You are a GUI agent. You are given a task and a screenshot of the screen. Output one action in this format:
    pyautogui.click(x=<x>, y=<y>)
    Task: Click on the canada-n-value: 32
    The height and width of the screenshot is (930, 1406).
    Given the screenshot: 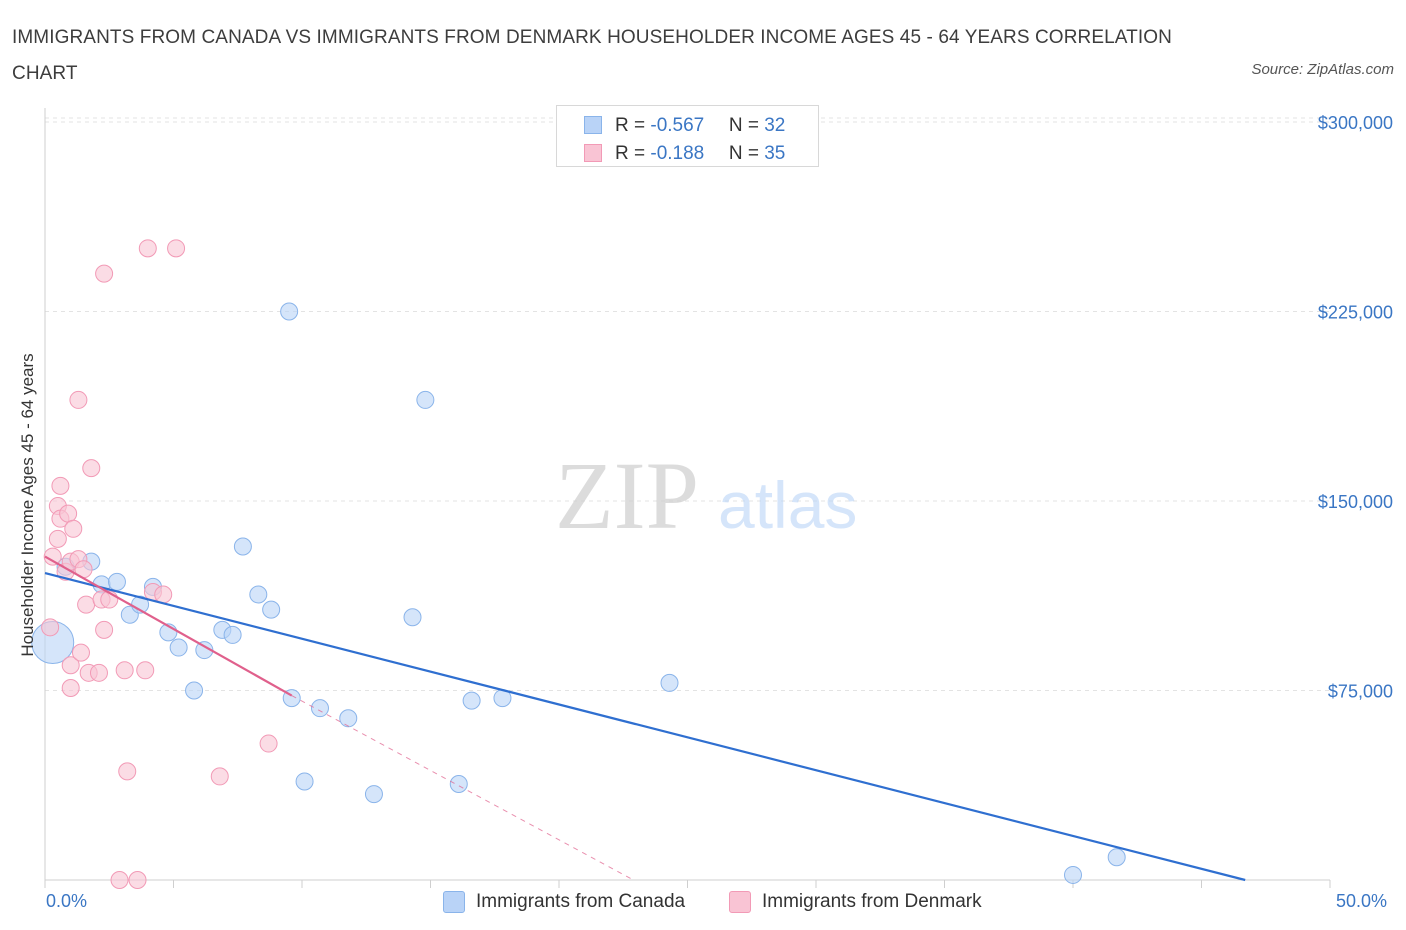 What is the action you would take?
    pyautogui.click(x=775, y=125)
    